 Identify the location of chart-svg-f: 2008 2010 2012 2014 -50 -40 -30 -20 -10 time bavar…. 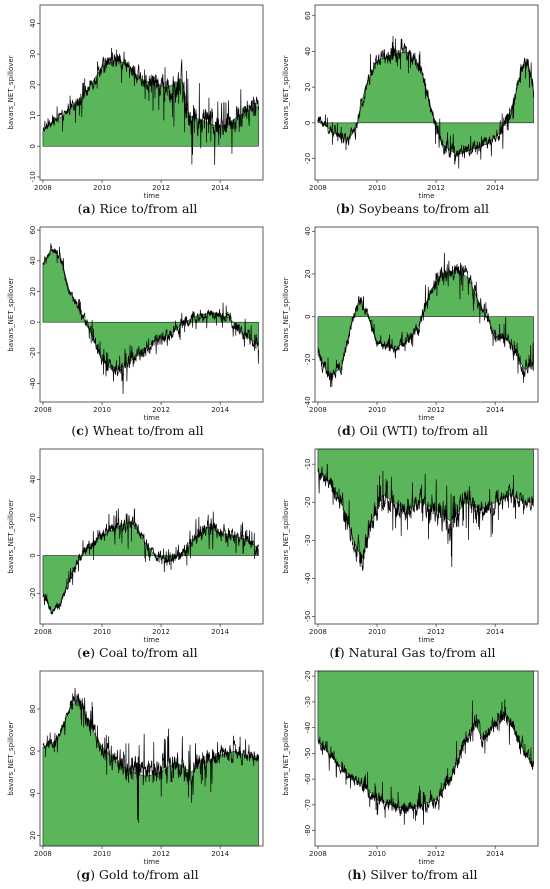
(410, 546).